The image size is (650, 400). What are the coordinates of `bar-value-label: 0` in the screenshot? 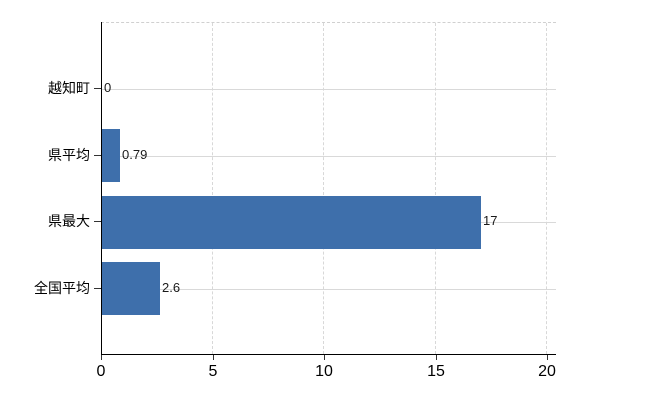 It's located at (108, 87).